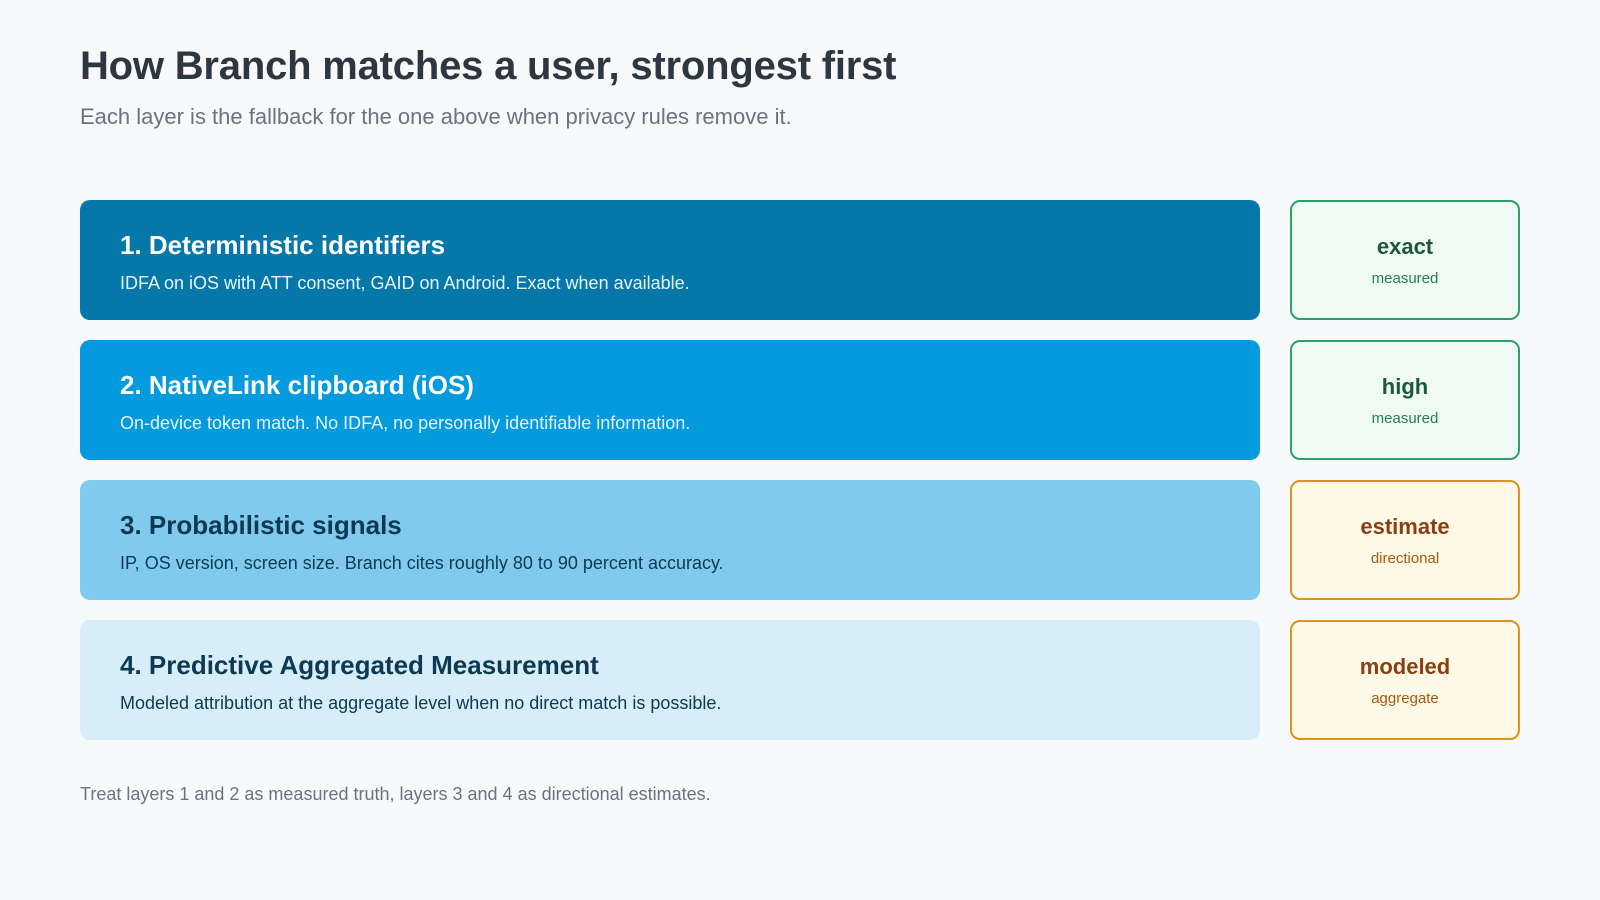  Describe the element at coordinates (359, 665) in the screenshot. I see `layer-title: 4. Predictive Aggregated Measurement` at that location.